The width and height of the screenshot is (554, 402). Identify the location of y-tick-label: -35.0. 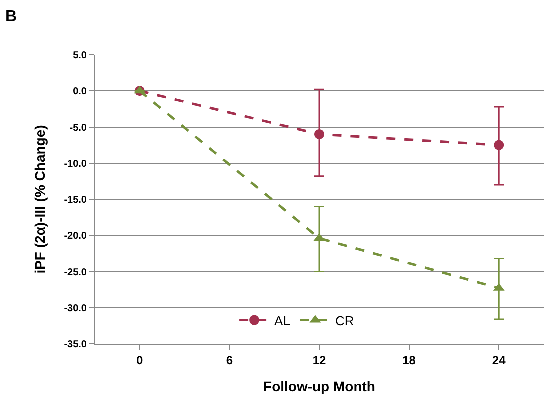
(76, 345).